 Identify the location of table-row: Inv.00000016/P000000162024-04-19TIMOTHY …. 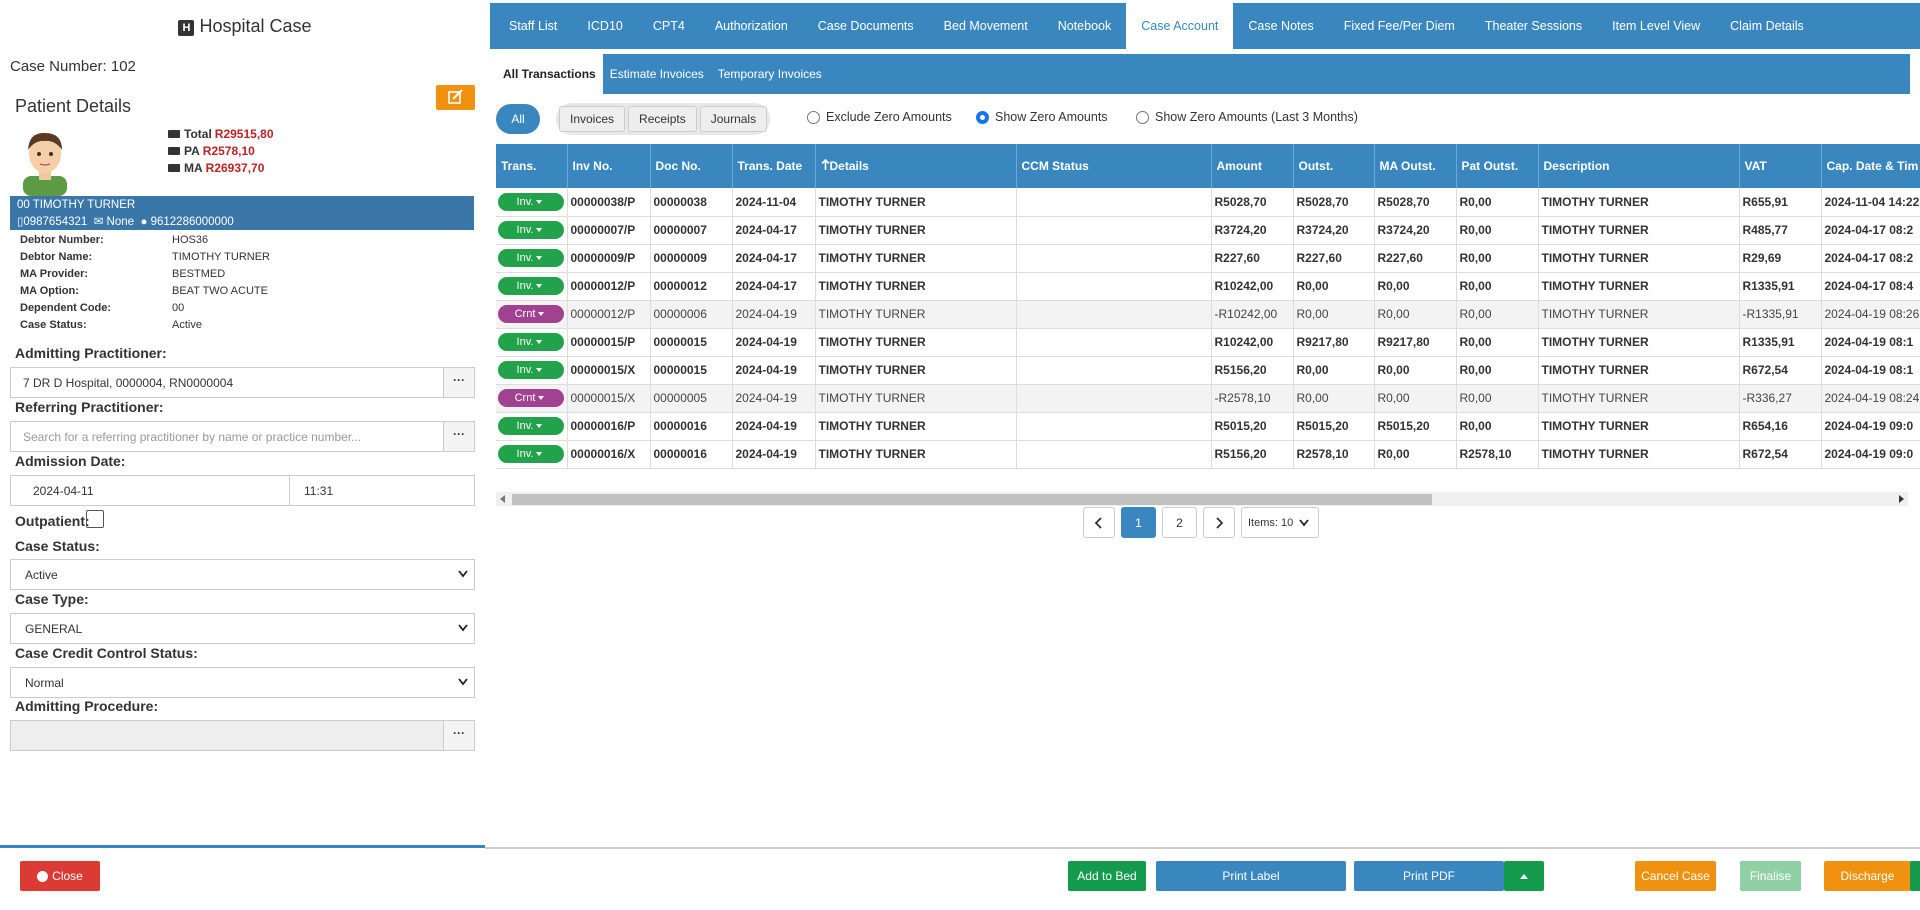
(1208, 426).